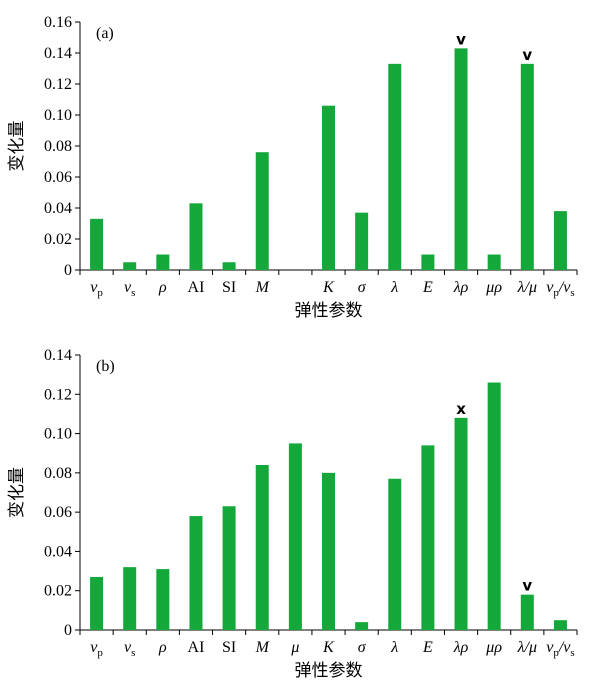 The height and width of the screenshot is (698, 595). What do you see at coordinates (96, 649) in the screenshot?
I see `panel-b-category-label: vp` at bounding box center [96, 649].